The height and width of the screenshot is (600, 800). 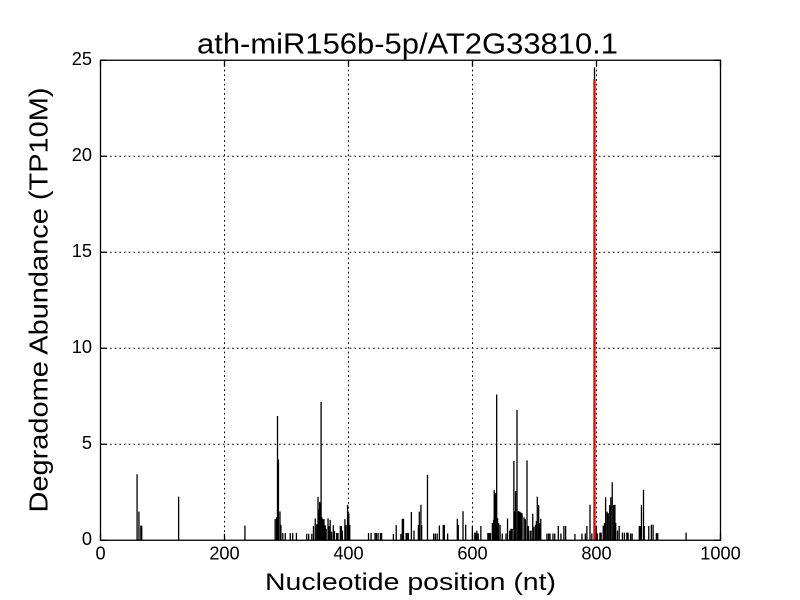 What do you see at coordinates (82, 347) in the screenshot?
I see `svg-text: 10` at bounding box center [82, 347].